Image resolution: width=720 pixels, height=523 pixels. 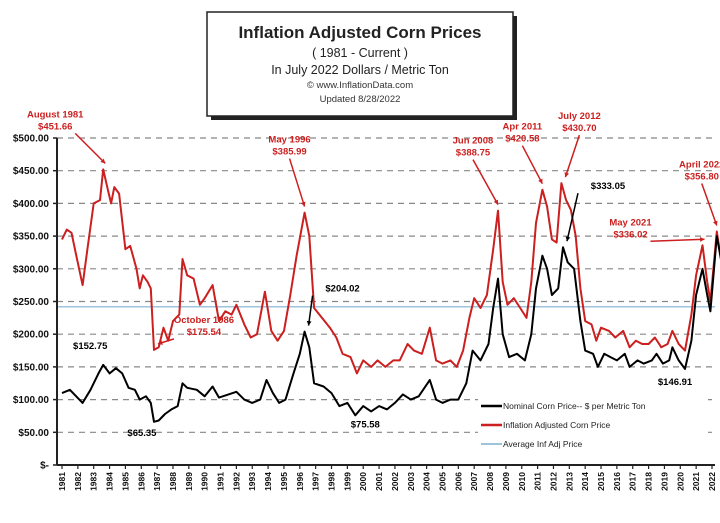 What do you see at coordinates (55, 114) in the screenshot?
I see `annotation-label: August 1981` at bounding box center [55, 114].